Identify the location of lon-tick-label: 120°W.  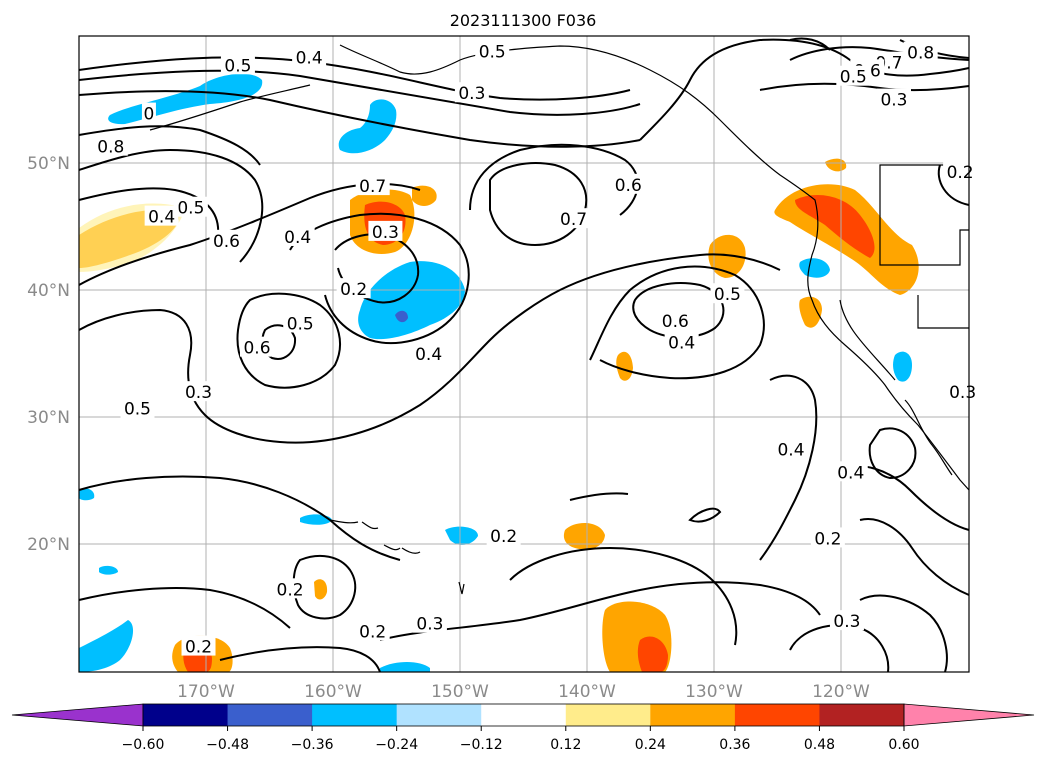
(841, 692).